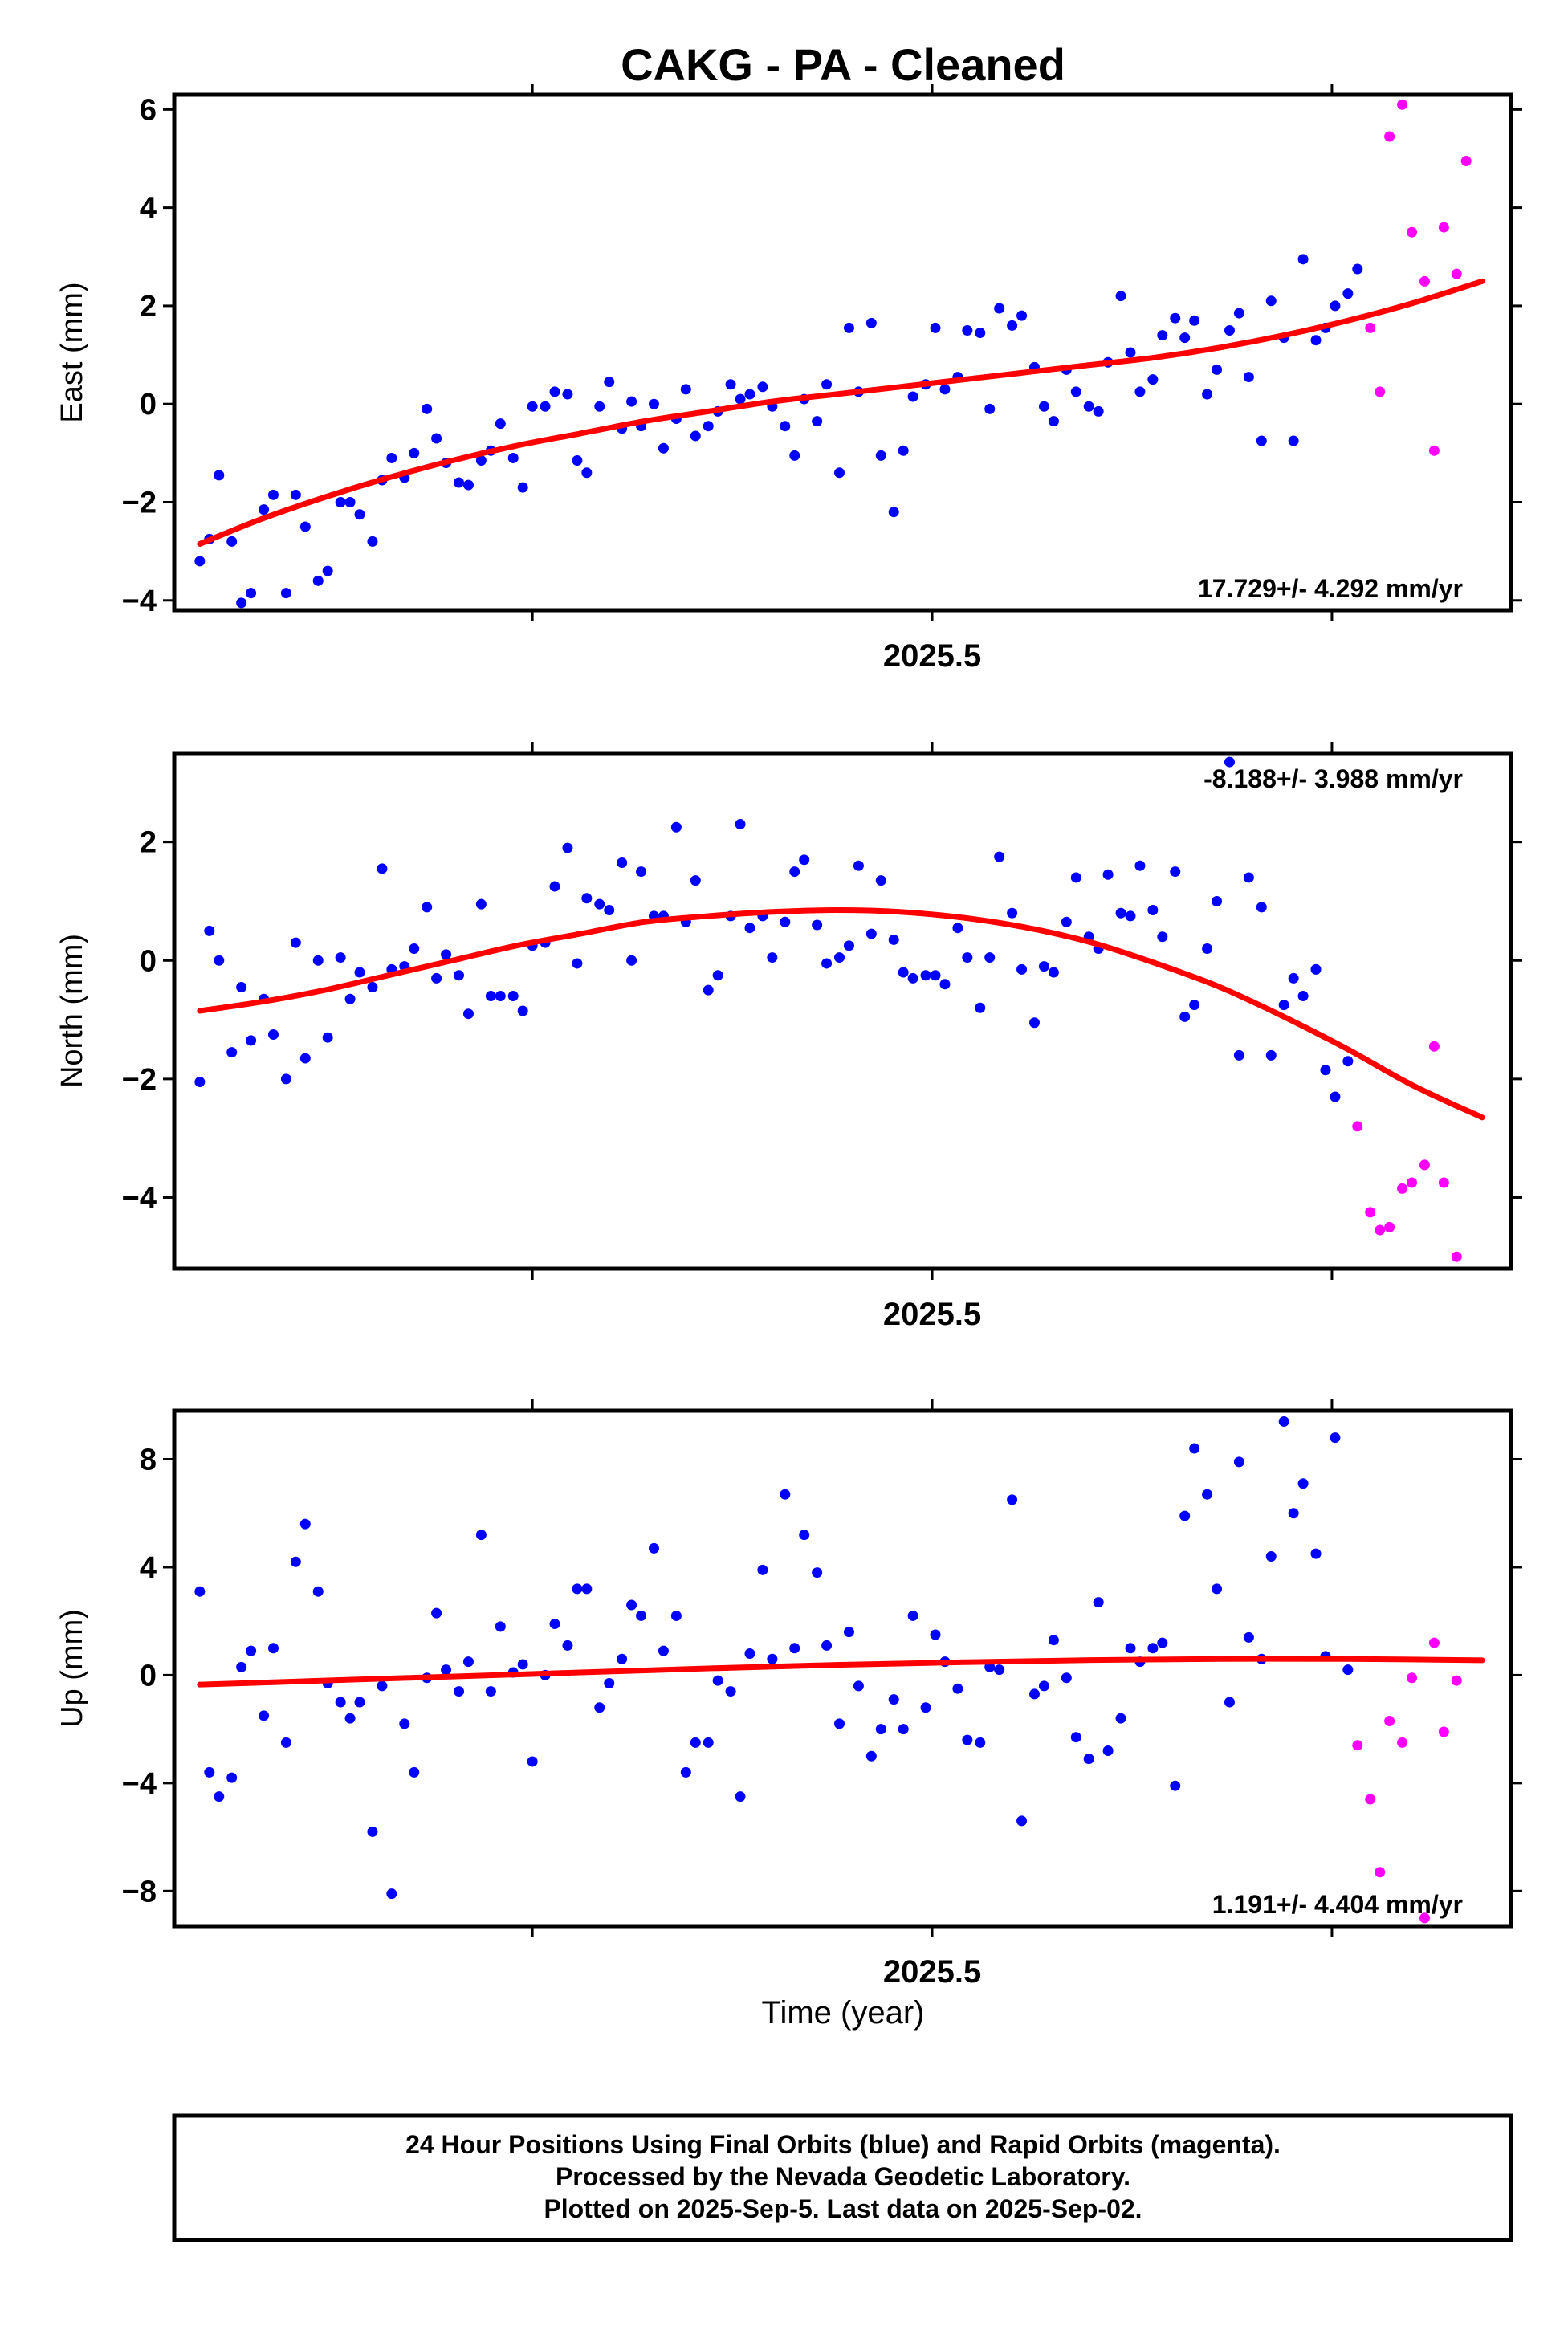  I want to click on up-ytick-label: −8, so click(139, 1891).